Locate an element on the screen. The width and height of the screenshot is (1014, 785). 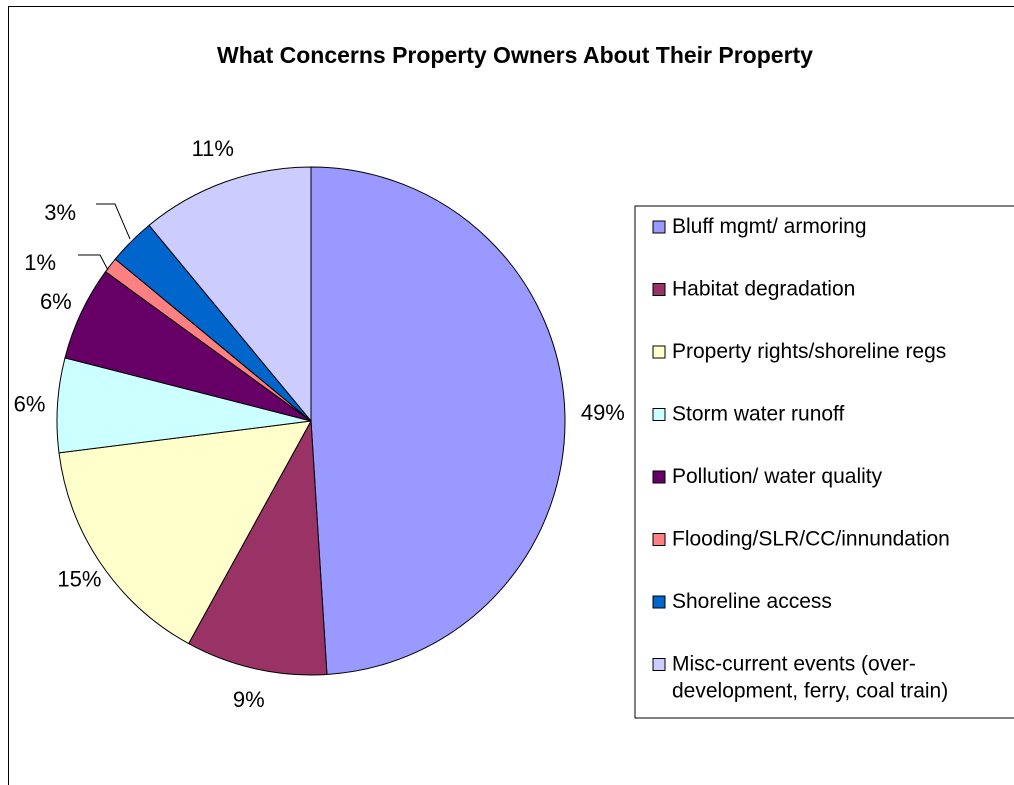
legend-label: development, ferry, coal train) is located at coordinates (810, 691).